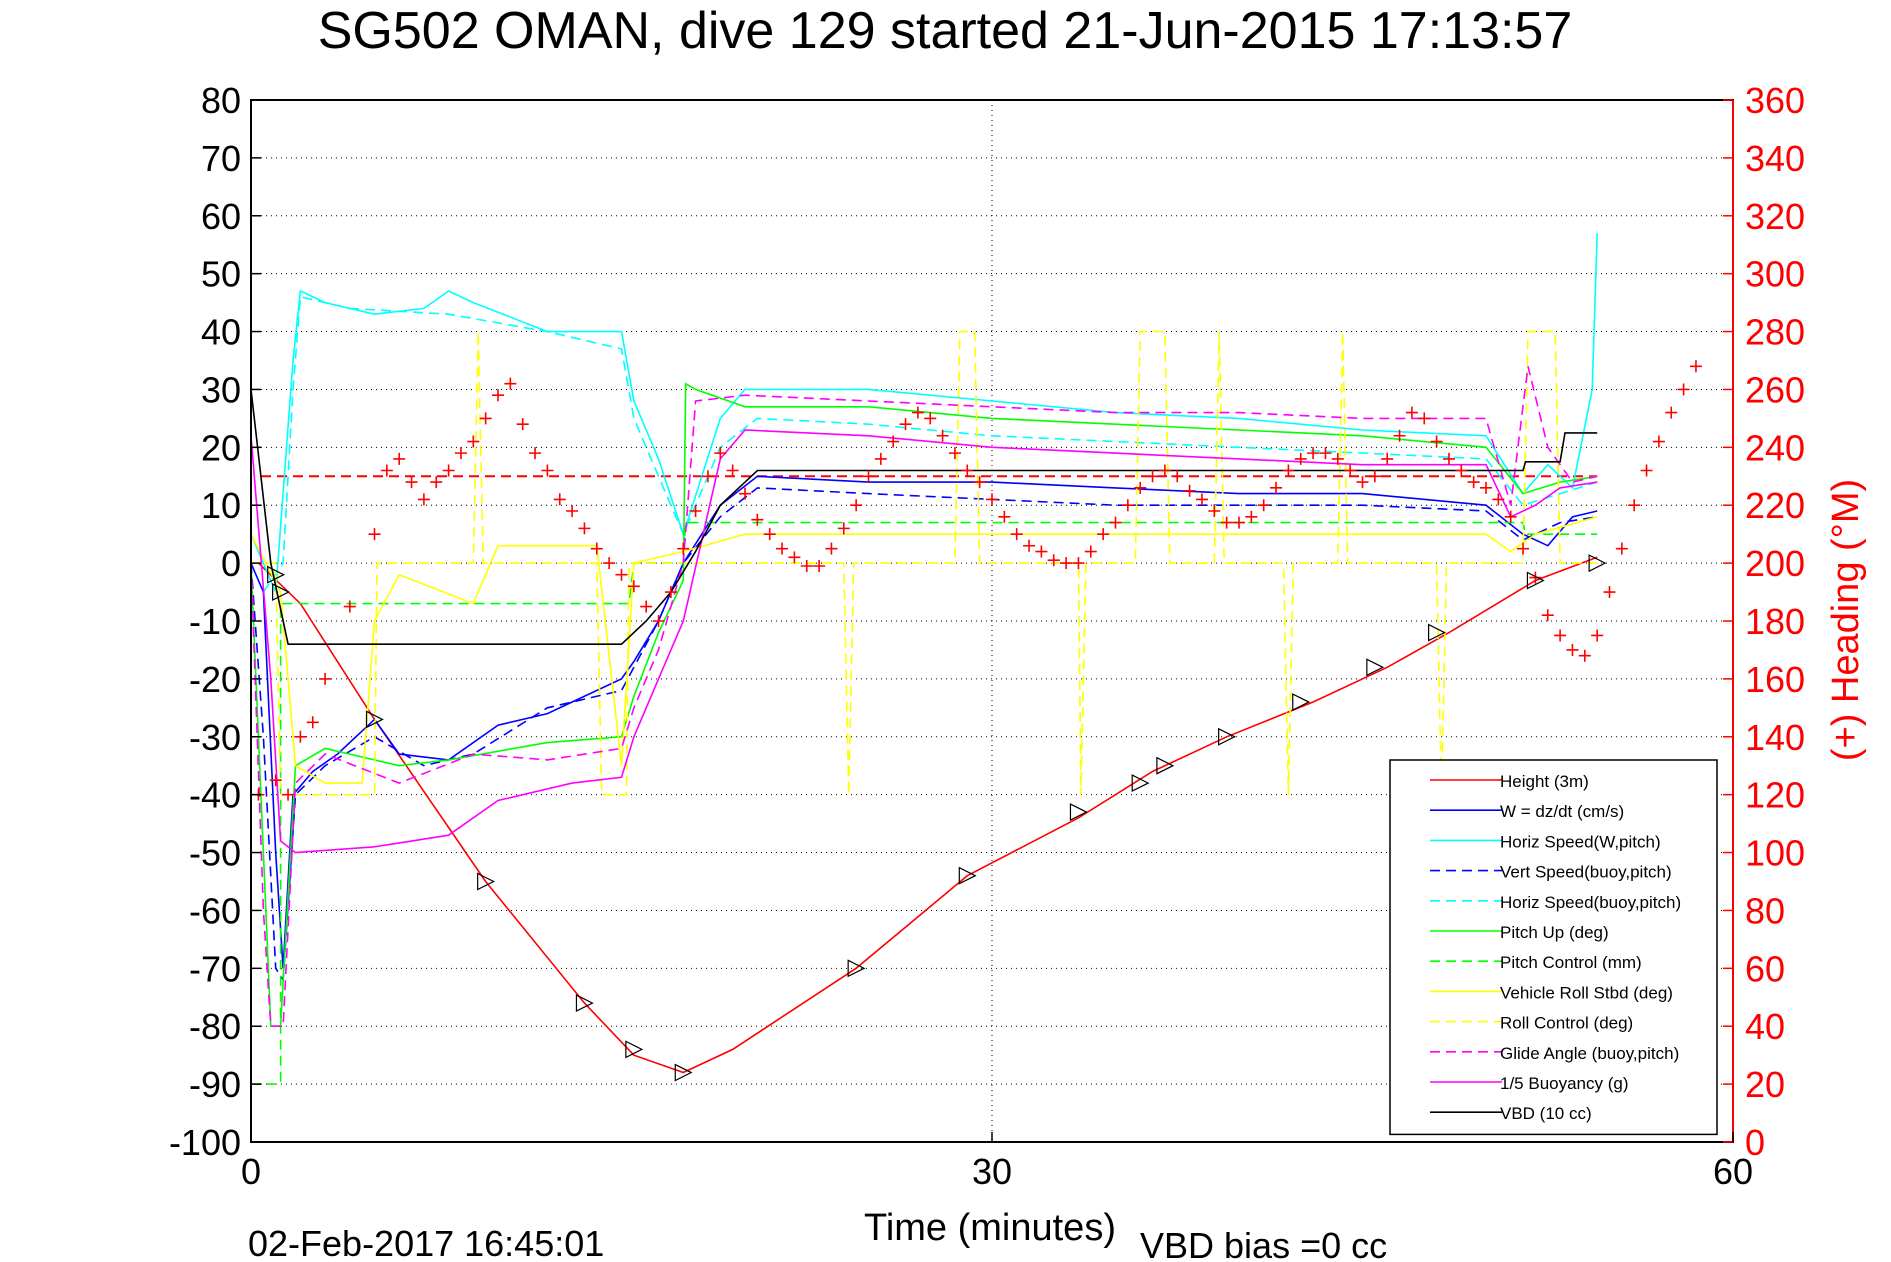 This screenshot has width=1891, height=1262. What do you see at coordinates (215, 910) in the screenshot?
I see `y-tick-label: -60` at bounding box center [215, 910].